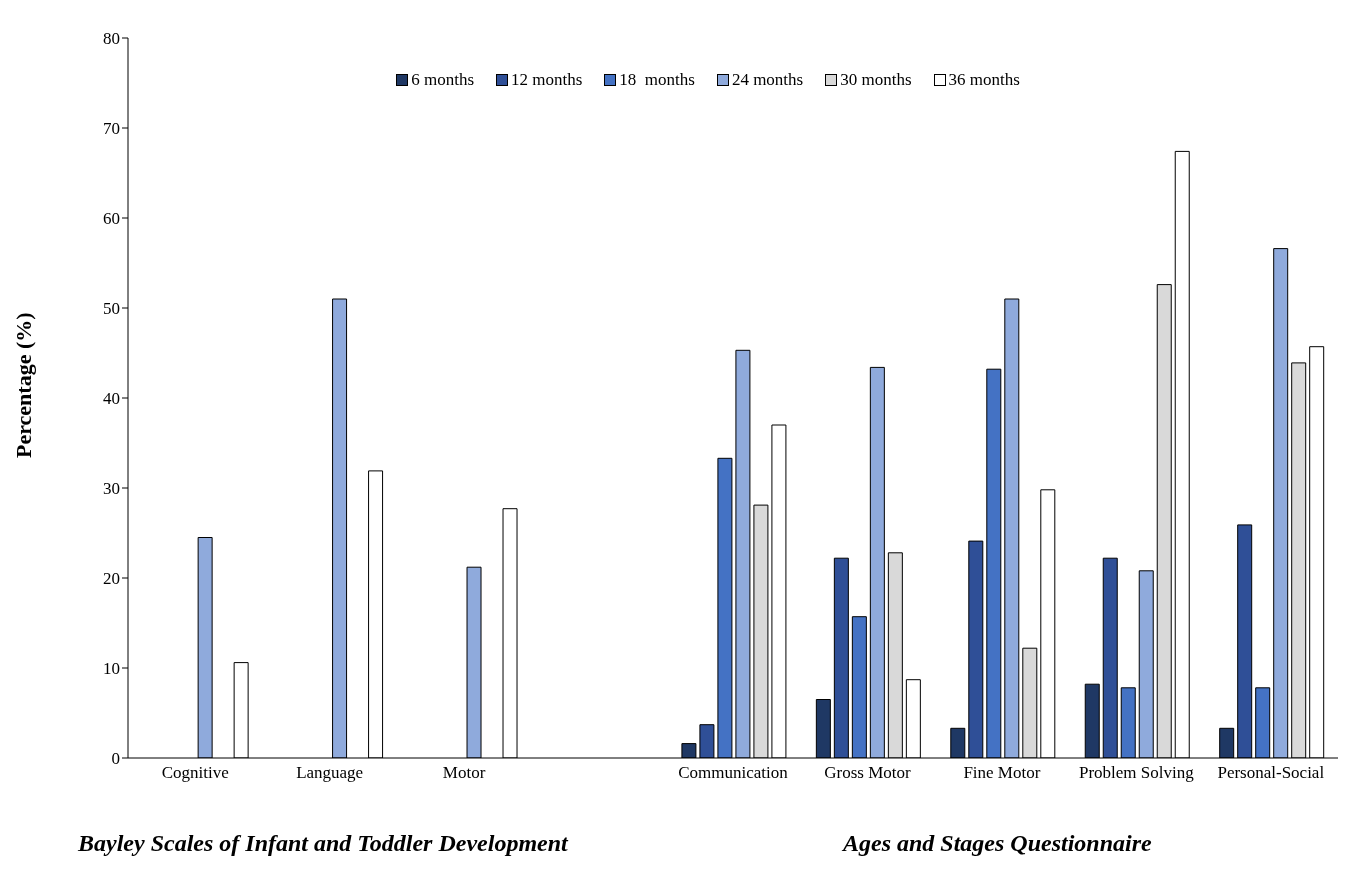 This screenshot has width=1366, height=882. Describe the element at coordinates (115, 759) in the screenshot. I see `y-tick-label: 0` at that location.